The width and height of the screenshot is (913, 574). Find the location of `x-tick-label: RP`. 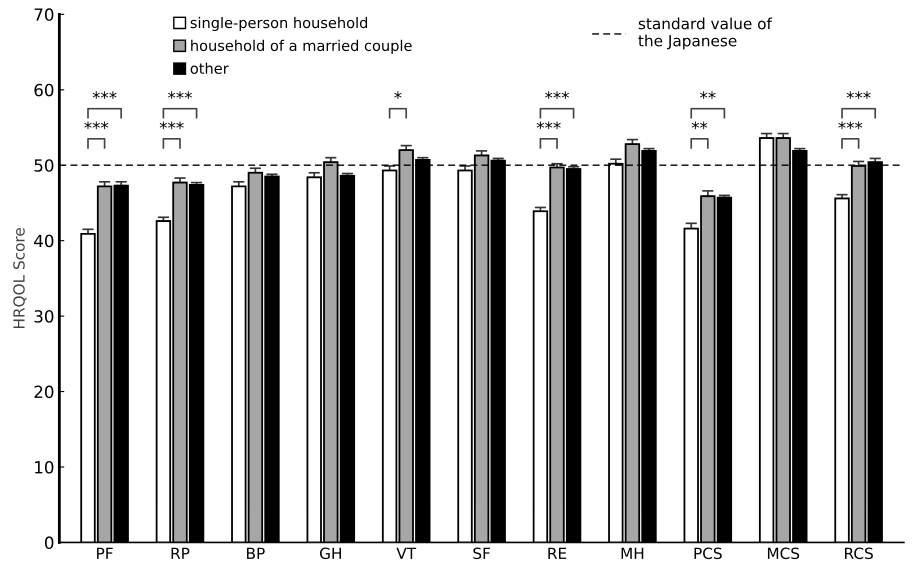

x-tick-label: RP is located at coordinates (181, 553).